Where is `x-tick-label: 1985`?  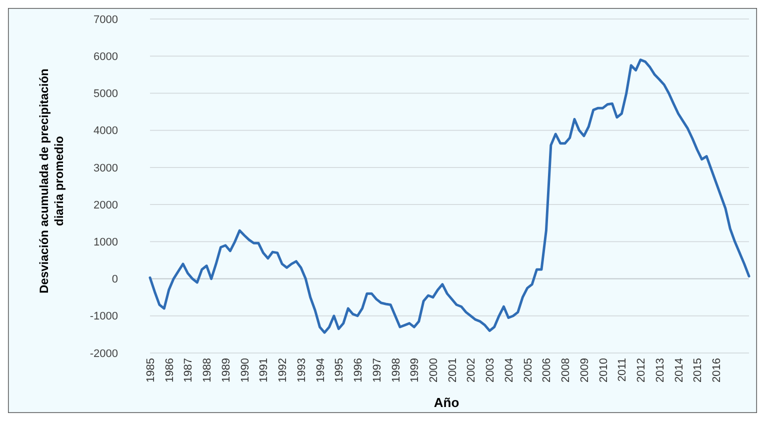
x-tick-label: 1985 is located at coordinates (151, 370).